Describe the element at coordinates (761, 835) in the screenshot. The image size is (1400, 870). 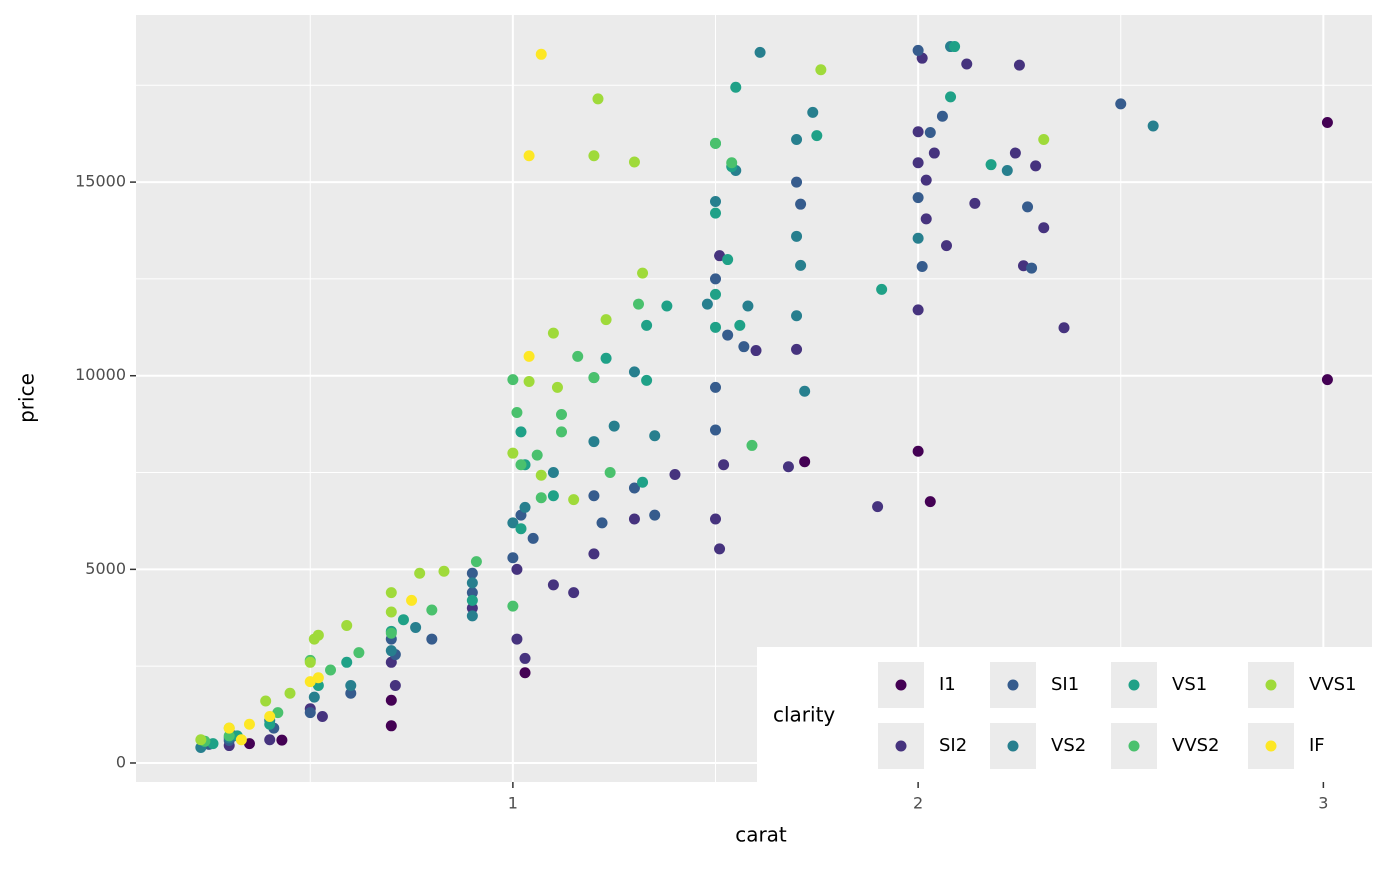
I see `x-axis-title: carat` at that location.